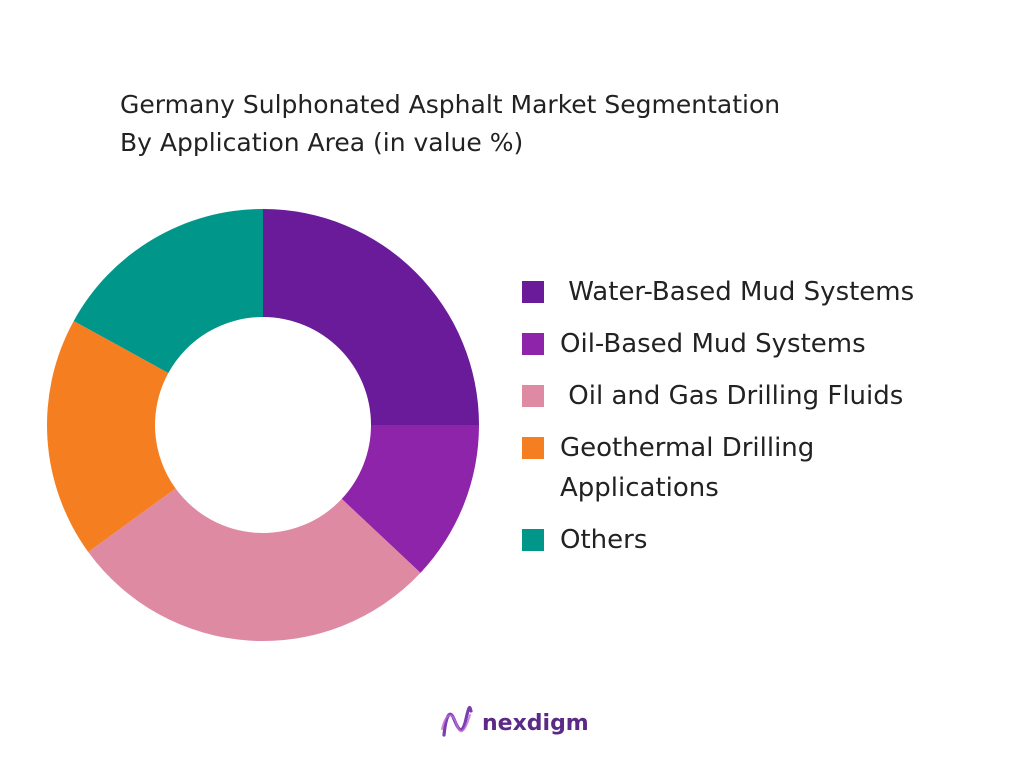 Image resolution: width=1024 pixels, height=768 pixels. I want to click on brand-logo-text: nexdigm, so click(535, 723).